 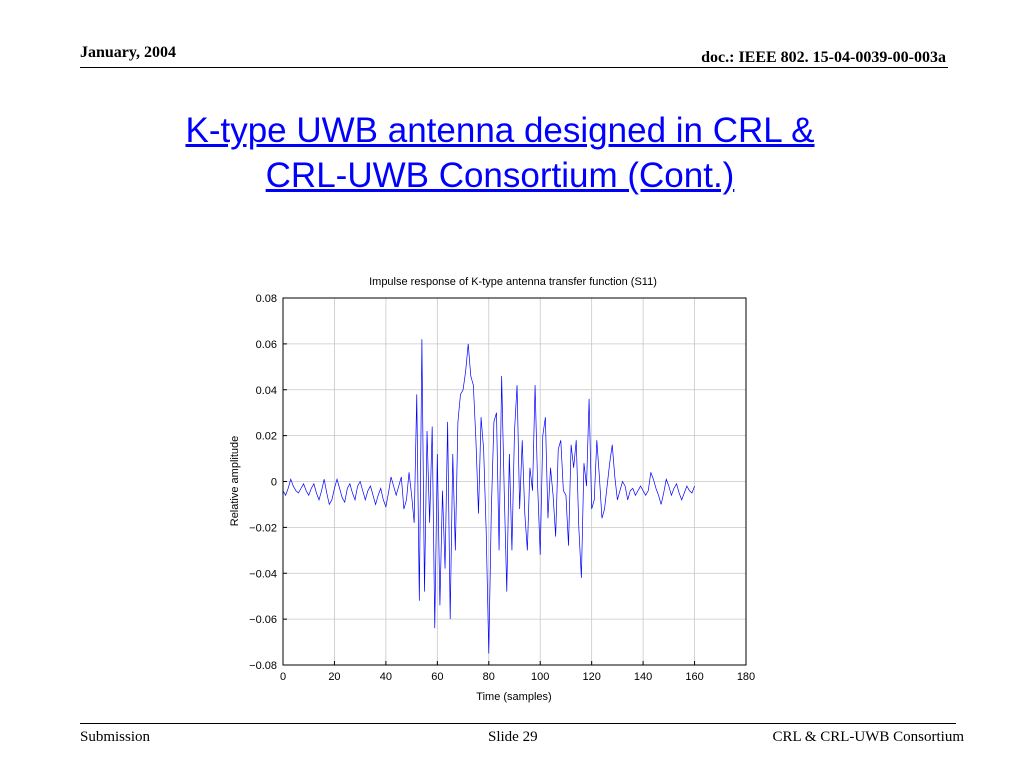 I want to click on x-axis-label: Time (samples), so click(x=513, y=697).